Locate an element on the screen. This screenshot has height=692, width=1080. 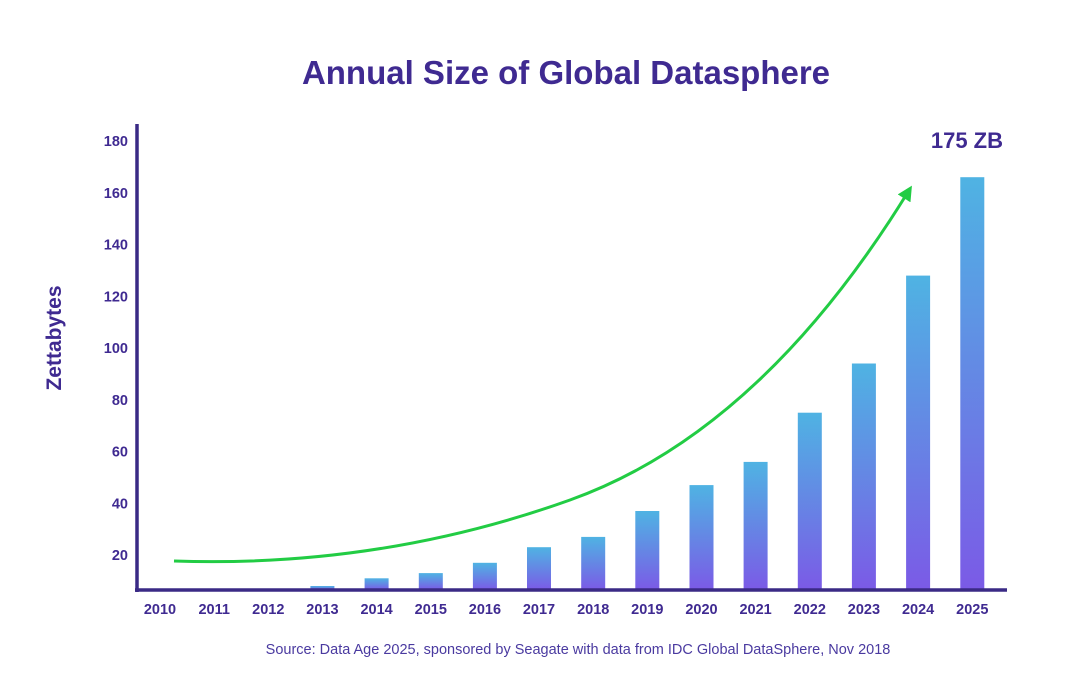
y-ticks-group: 20 40 60 80 100 120 140 160 180 is located at coordinates (116, 349).